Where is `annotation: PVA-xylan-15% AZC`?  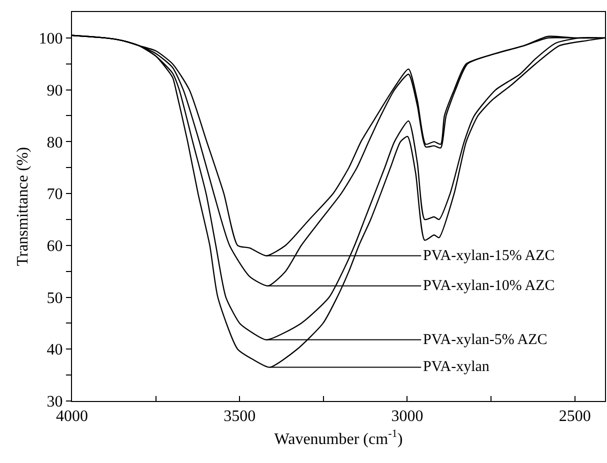 annotation: PVA-xylan-15% AZC is located at coordinates (489, 256).